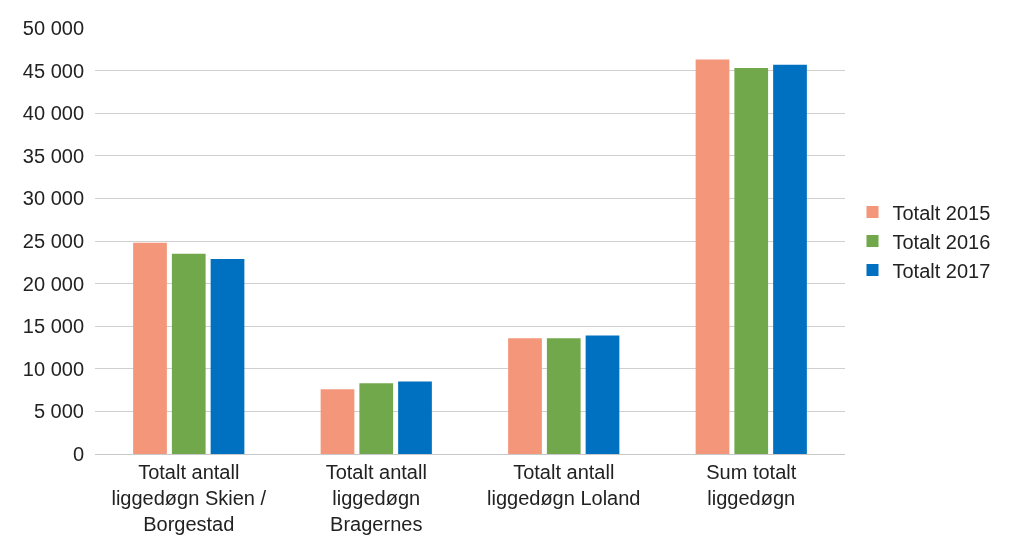 The height and width of the screenshot is (554, 1030). Describe the element at coordinates (189, 498) in the screenshot. I see `x-tick-label: Totalt antall liggedøgn Skien / Borgestad` at that location.